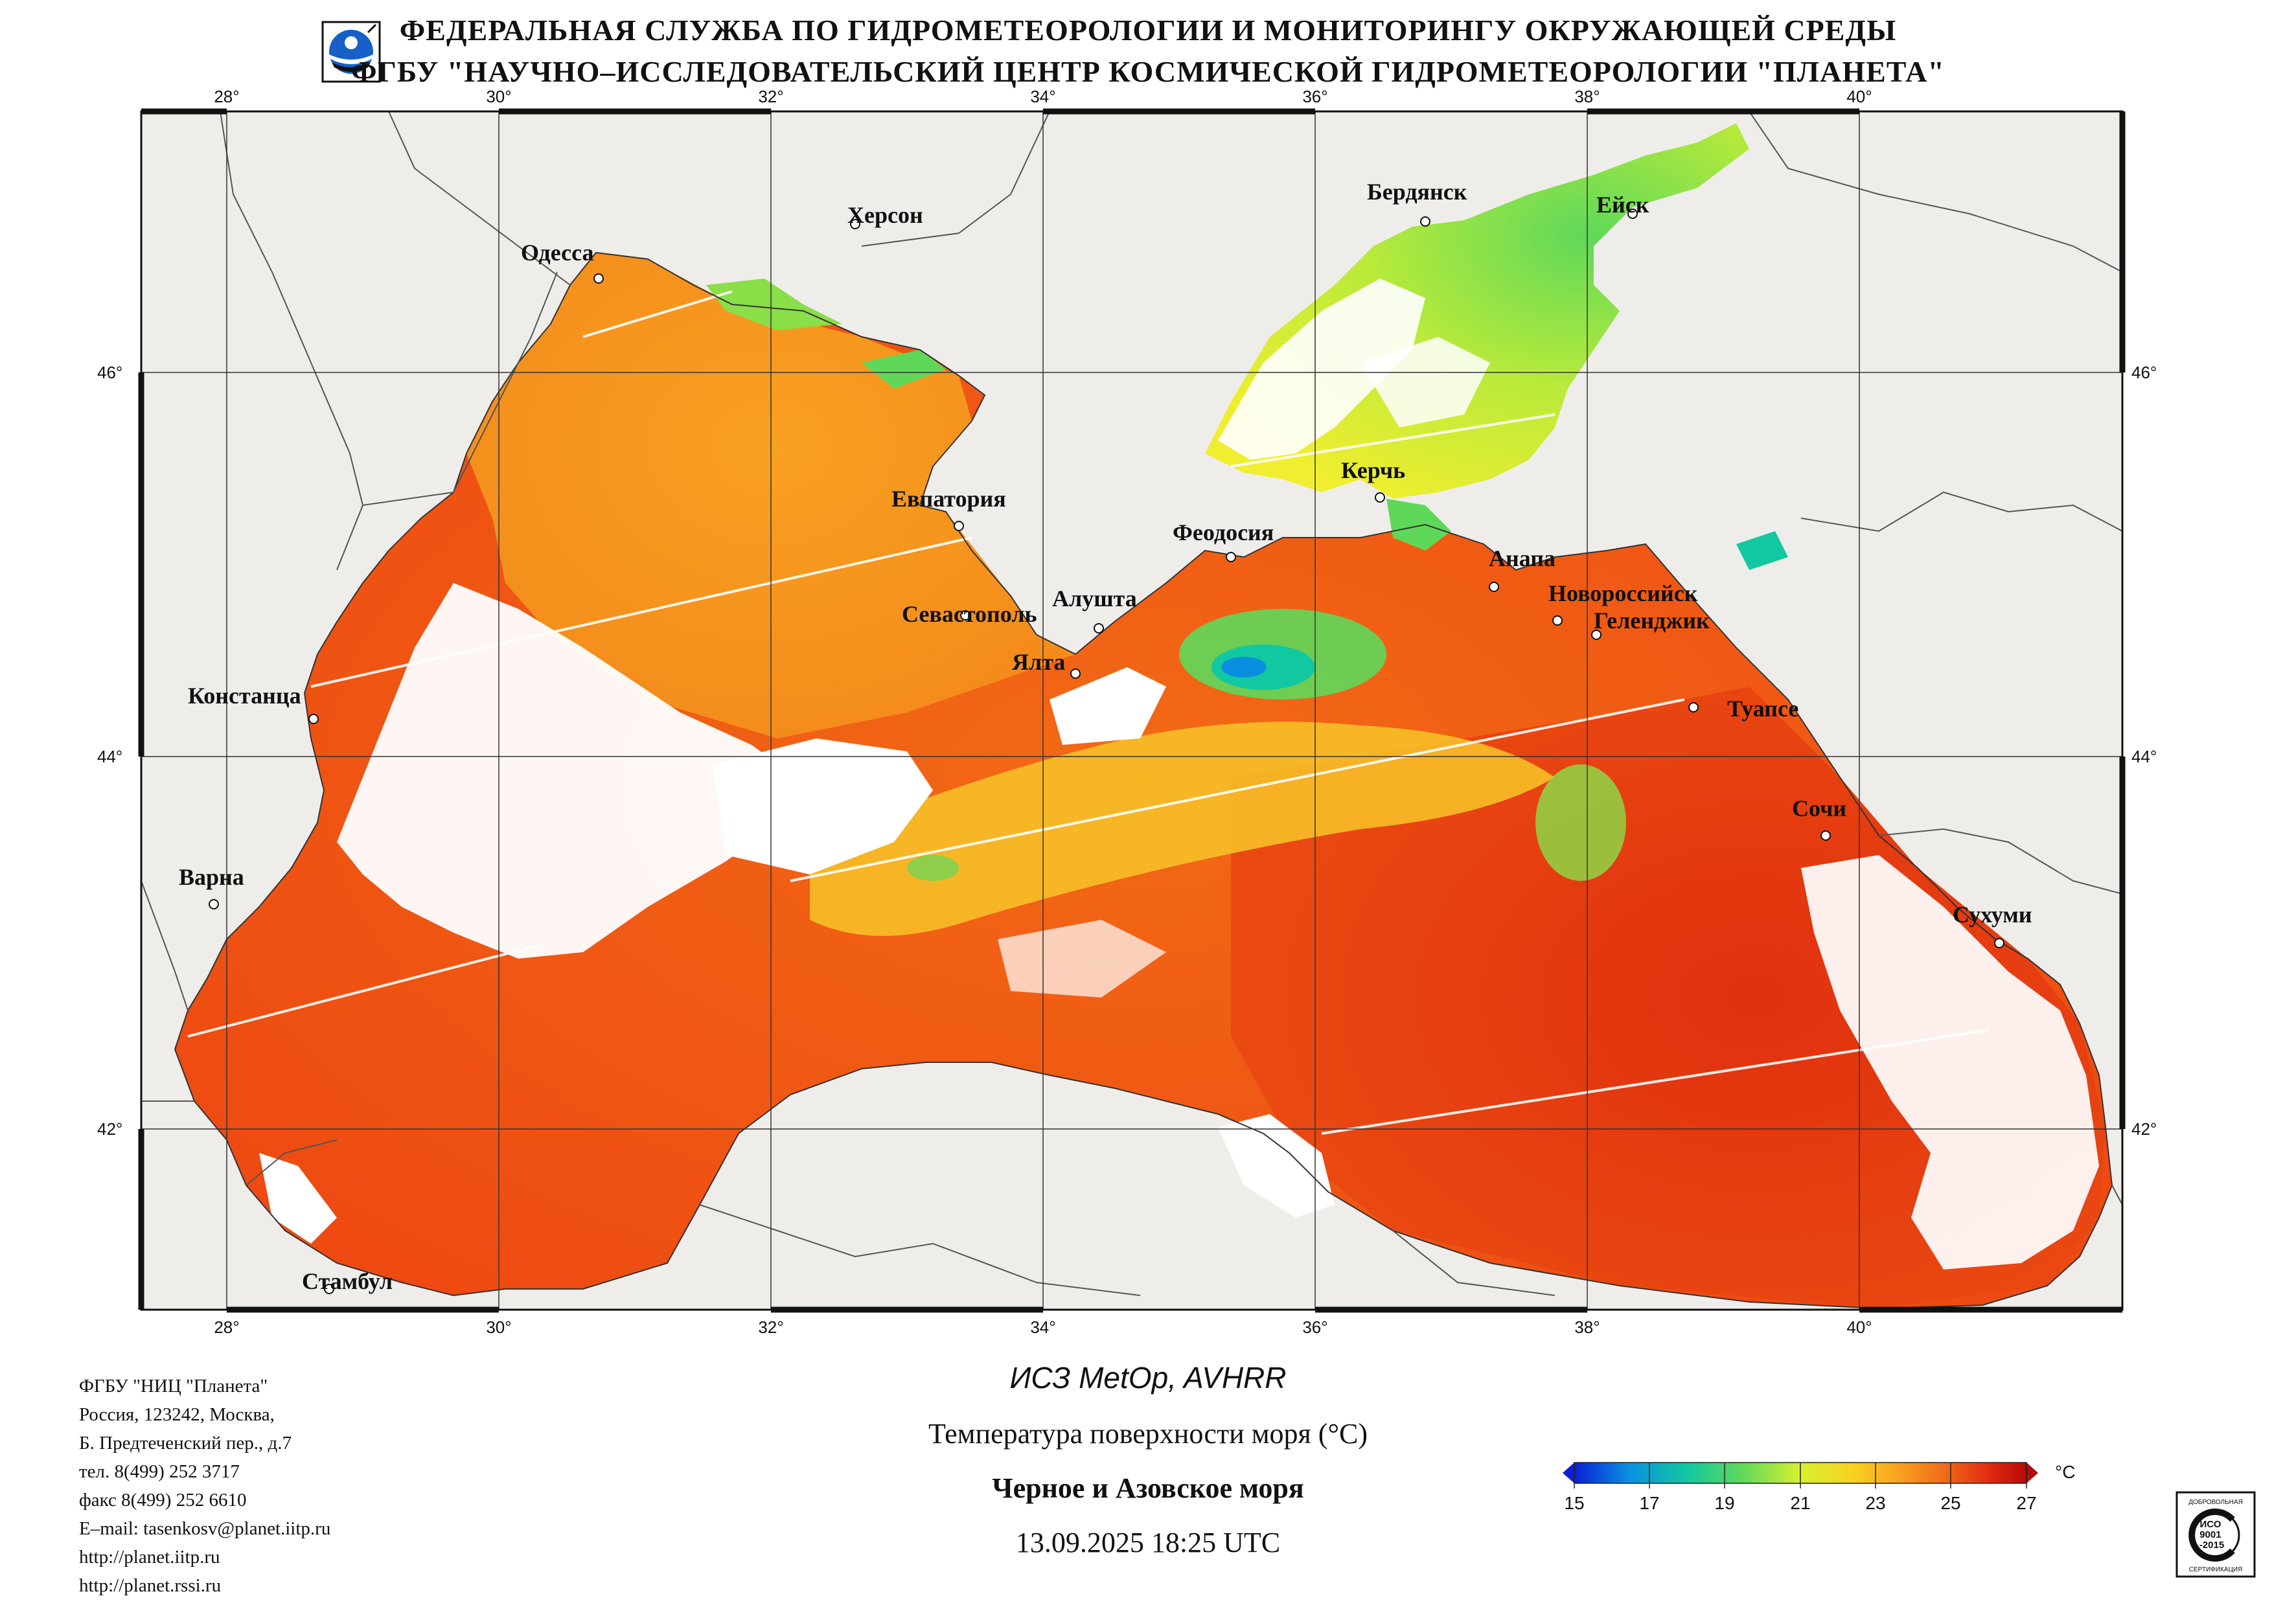 This screenshot has width=2296, height=1607. Describe the element at coordinates (150, 1585) in the screenshot. I see `contact-line: http://planet.rssi.ru` at that location.